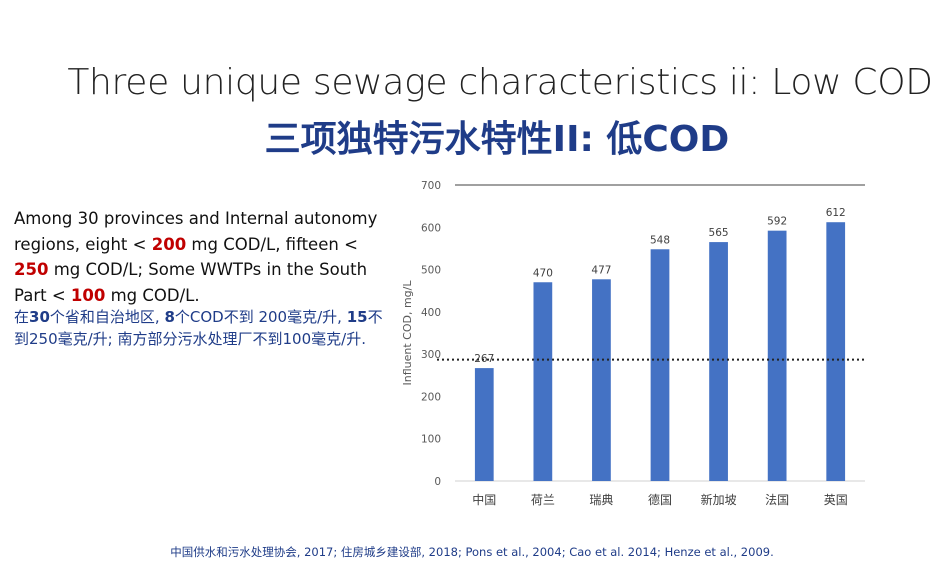 The width and height of the screenshot is (944, 578). I want to click on body-zh-text: 不到250毫克/升; 南方部分污水处理厂不到100毫克/升., so click(198, 328).